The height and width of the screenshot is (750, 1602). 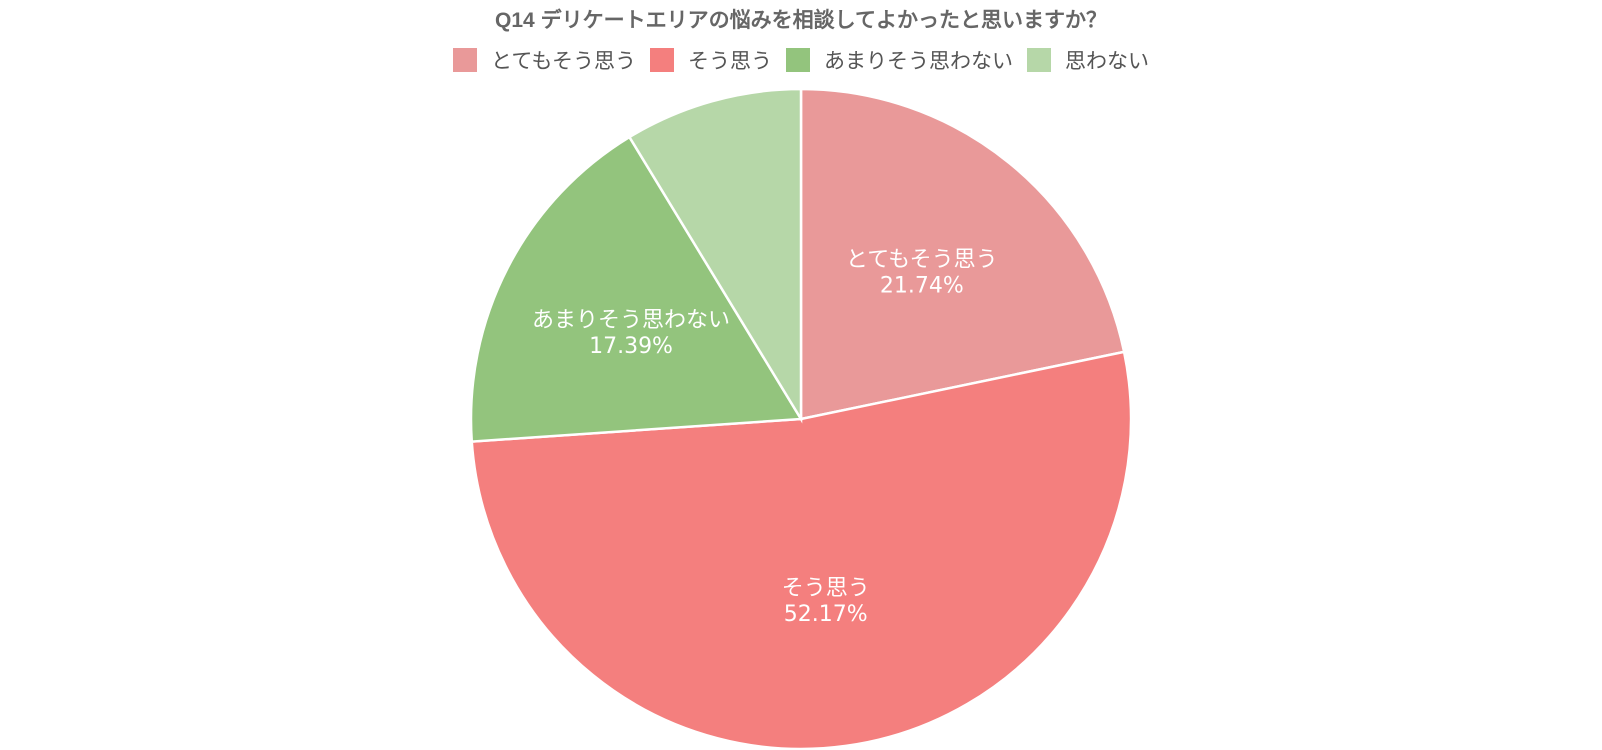 I want to click on legend-label: とてもそう思う, so click(x=563, y=61).